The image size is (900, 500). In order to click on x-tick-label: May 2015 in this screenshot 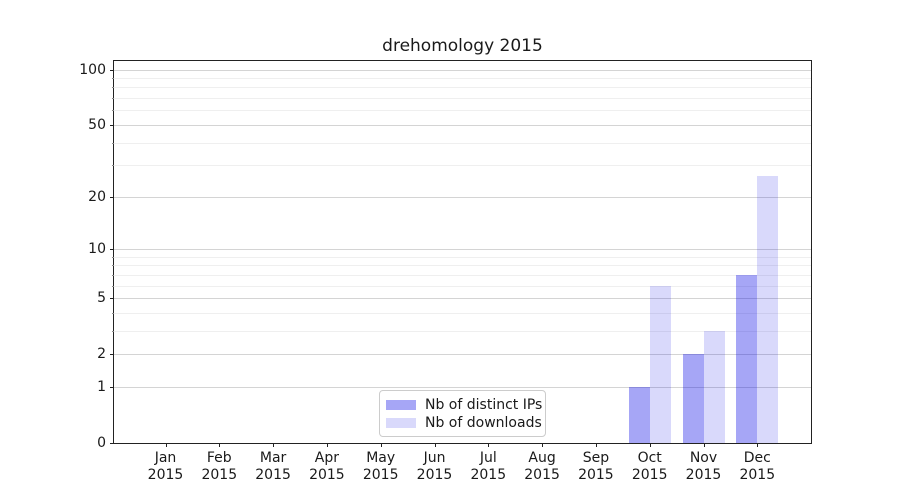, I will do `click(380, 466)`.